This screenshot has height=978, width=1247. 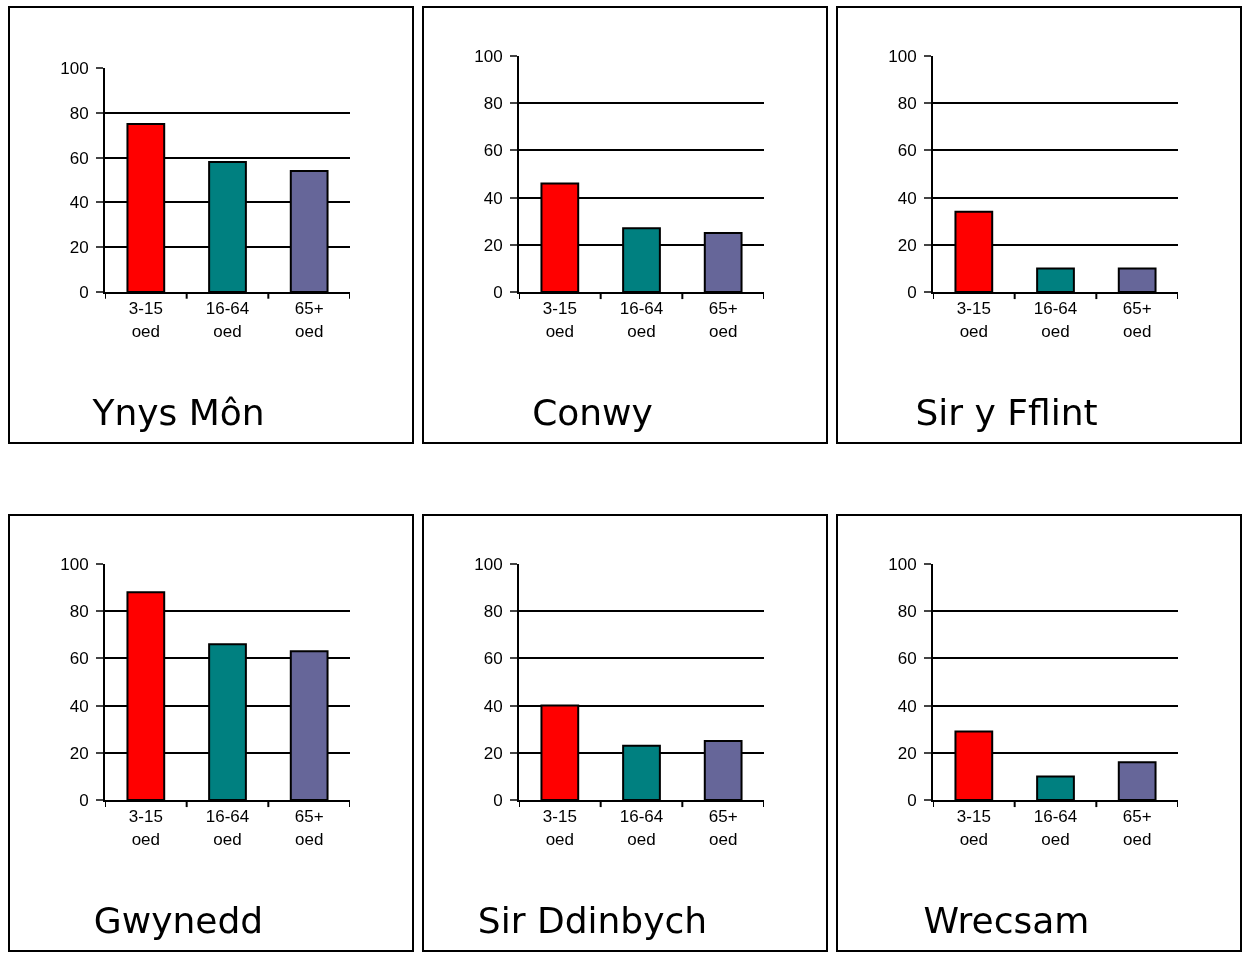 What do you see at coordinates (1006, 412) in the screenshot?
I see `text: Sir y Fflint` at bounding box center [1006, 412].